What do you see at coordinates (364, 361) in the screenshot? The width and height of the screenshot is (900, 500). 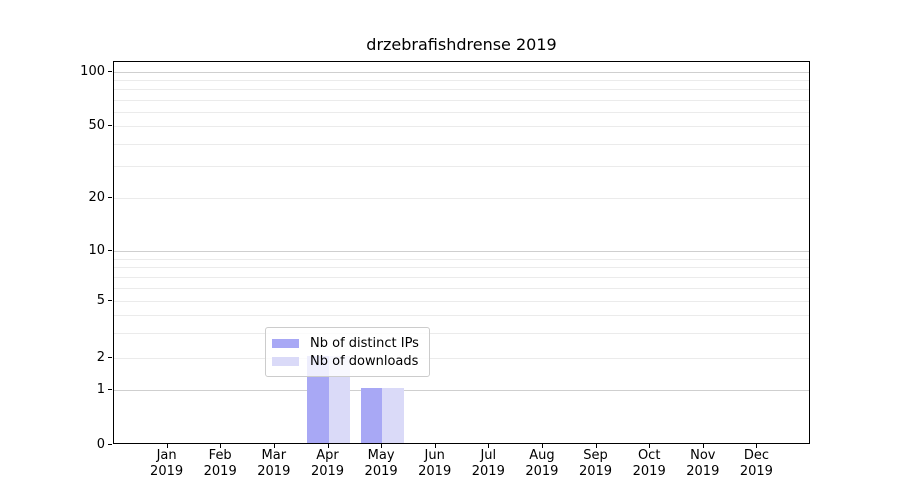 I see `legend-label: Nb of downloads` at bounding box center [364, 361].